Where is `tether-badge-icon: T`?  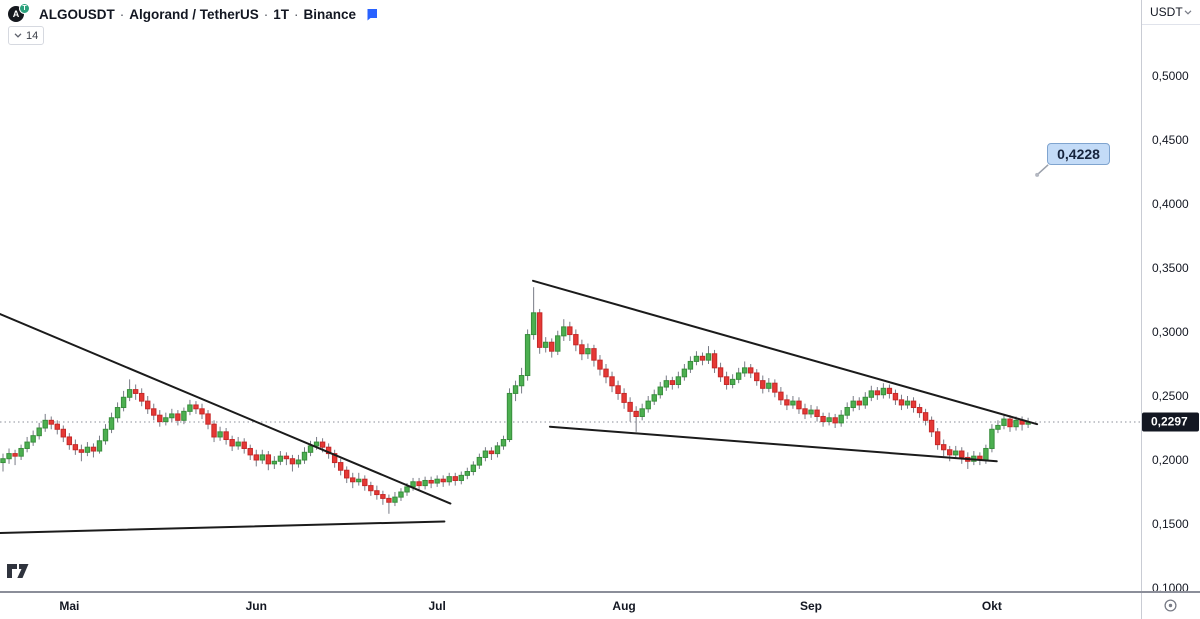
tether-badge-icon: T is located at coordinates (24, 8).